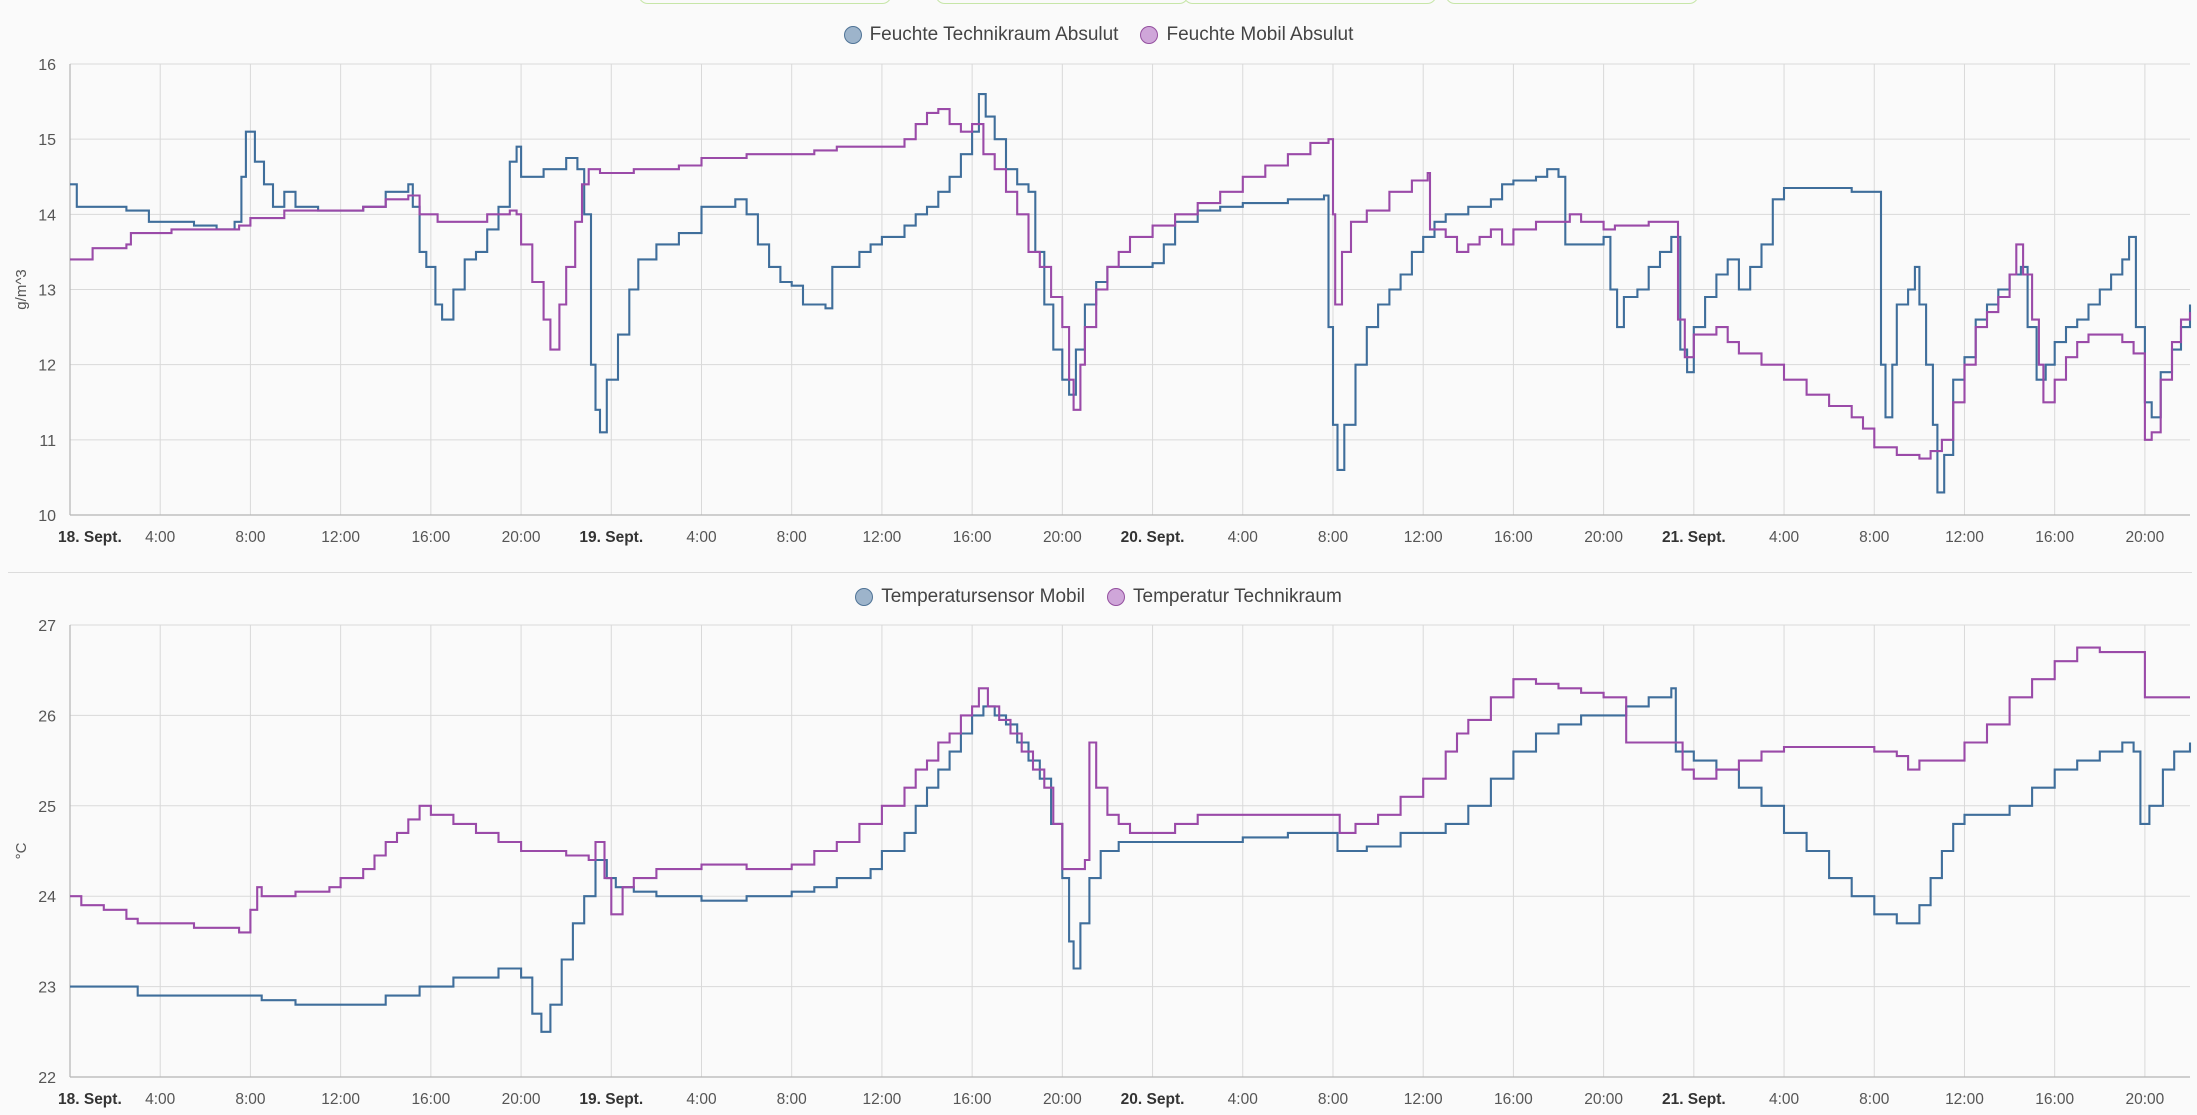 This screenshot has height=1115, width=2197. What do you see at coordinates (47, 1078) in the screenshot?
I see `y-tick-label: 22` at bounding box center [47, 1078].